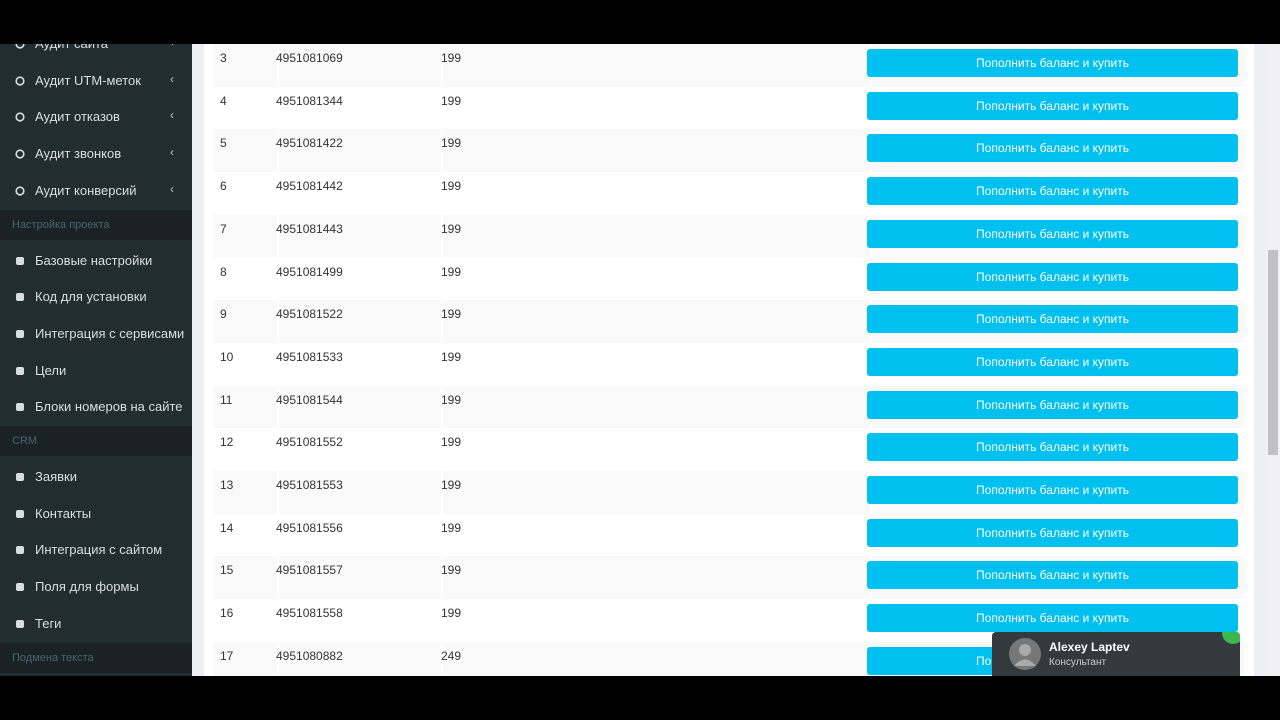  I want to click on menu-item: Интеграция с сайтом, so click(96, 550).